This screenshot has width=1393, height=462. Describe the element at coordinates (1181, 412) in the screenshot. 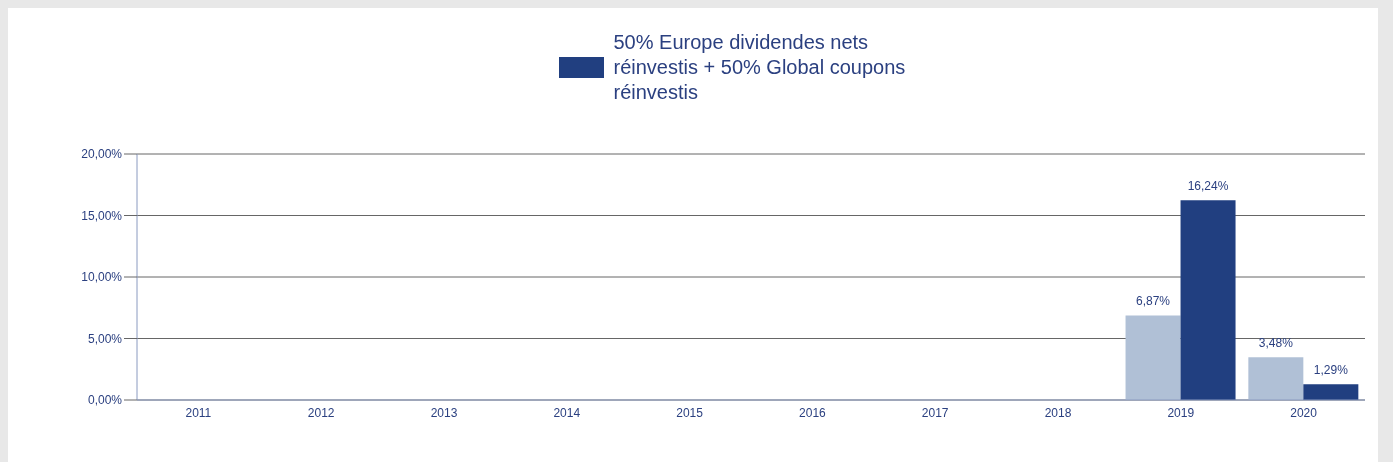

I see `x-tick-label: 2019` at that location.